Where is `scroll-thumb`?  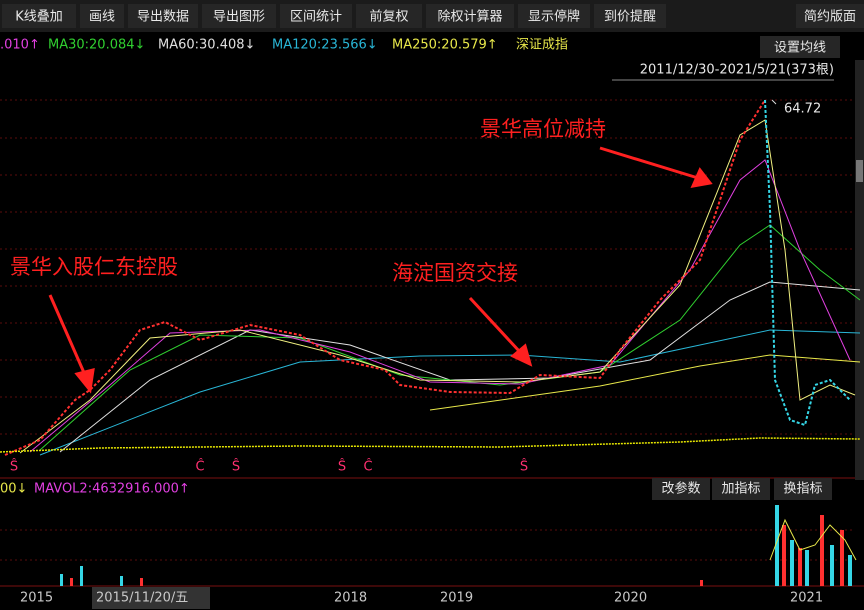 scroll-thumb is located at coordinates (859, 171).